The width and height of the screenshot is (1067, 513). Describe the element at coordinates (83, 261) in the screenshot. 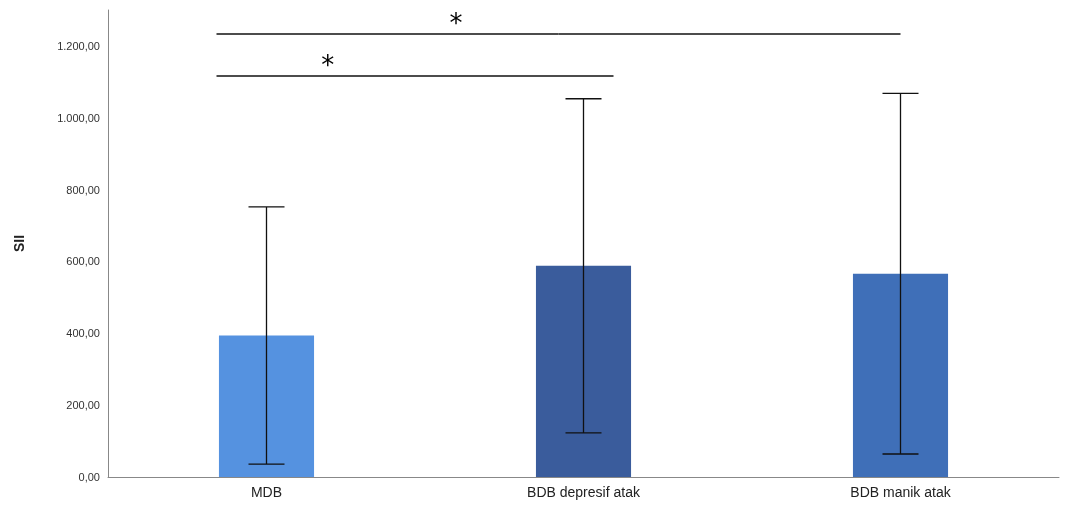

I see `y-tick-label: 600,00` at that location.